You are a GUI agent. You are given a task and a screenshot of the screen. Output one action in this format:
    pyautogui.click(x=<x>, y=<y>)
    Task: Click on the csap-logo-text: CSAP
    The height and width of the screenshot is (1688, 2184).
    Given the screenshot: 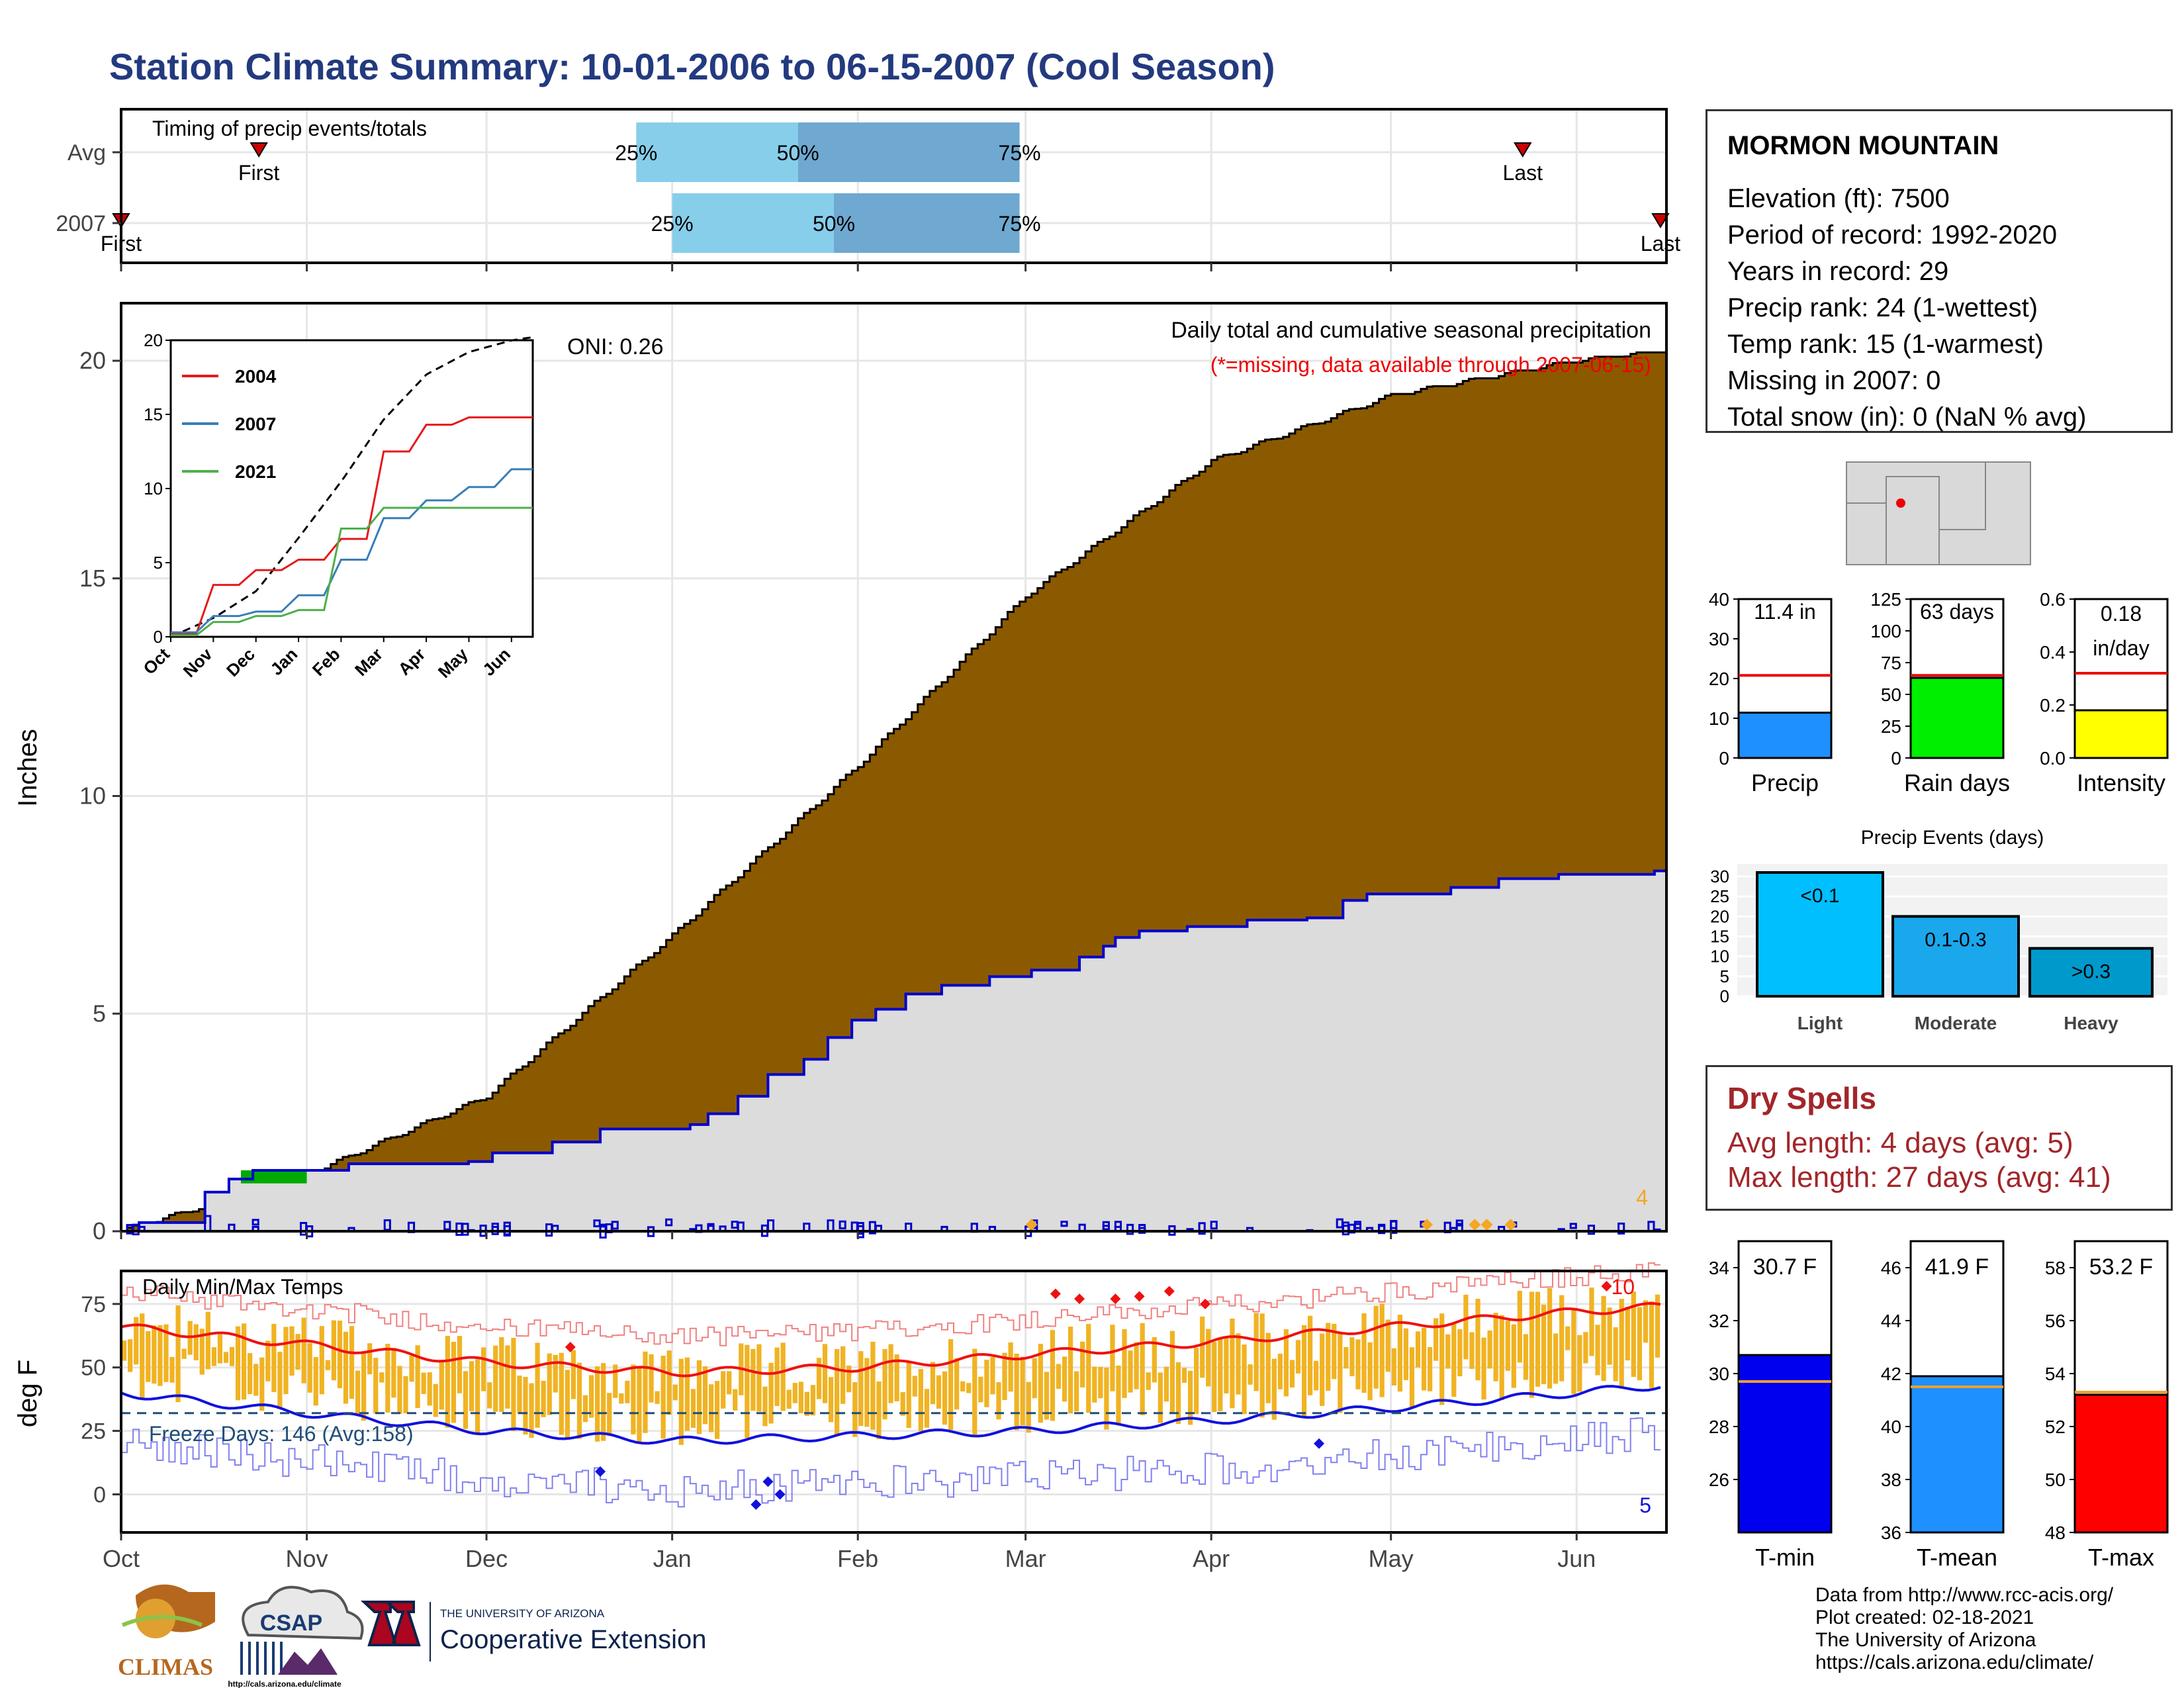 What is the action you would take?
    pyautogui.click(x=291, y=1623)
    